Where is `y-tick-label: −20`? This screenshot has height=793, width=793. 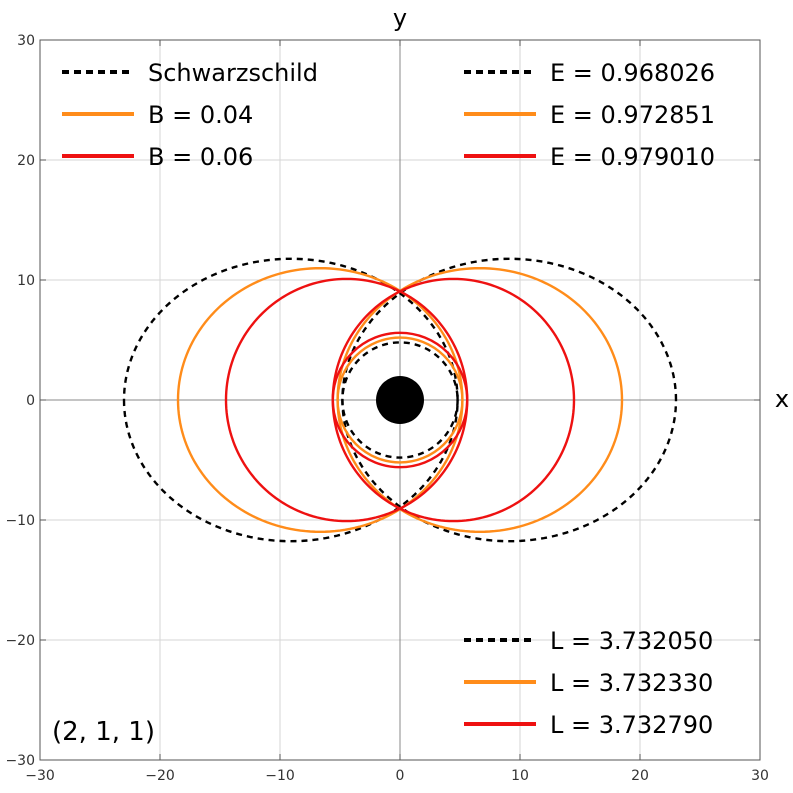 y-tick-label: −20 is located at coordinates (20, 641).